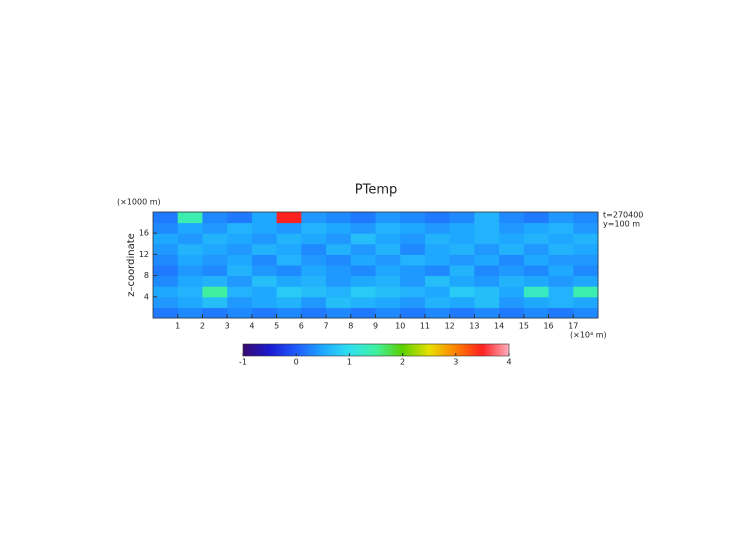 The height and width of the screenshot is (536, 752). Describe the element at coordinates (402, 362) in the screenshot. I see `colorbar-tick-label: 2` at that location.